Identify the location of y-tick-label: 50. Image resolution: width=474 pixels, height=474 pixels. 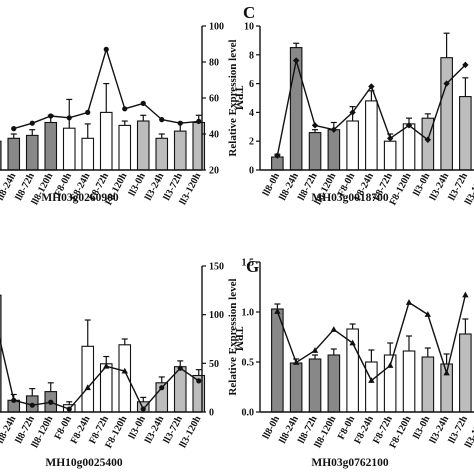
(214, 364).